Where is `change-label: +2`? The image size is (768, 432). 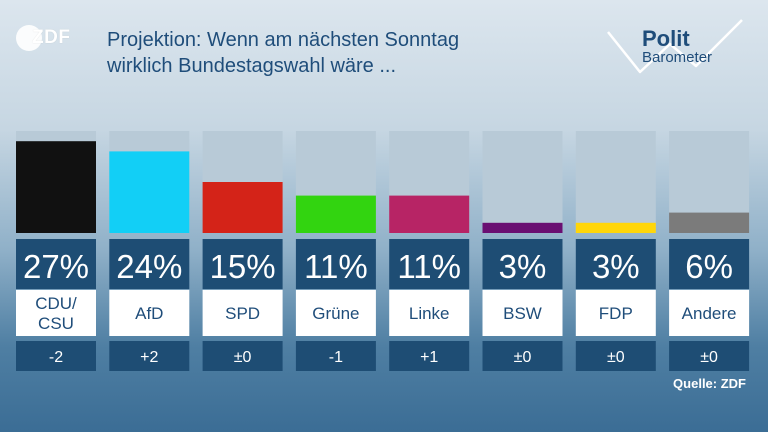
change-label: +2 is located at coordinates (149, 357).